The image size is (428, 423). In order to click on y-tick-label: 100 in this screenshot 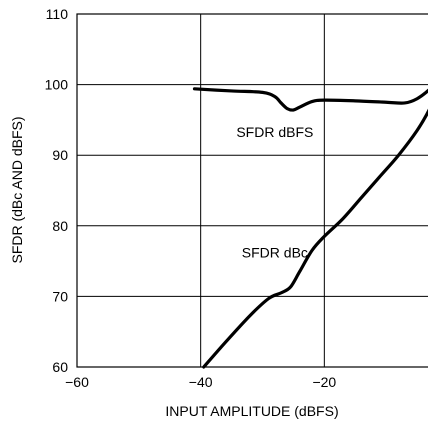, I will do `click(57, 85)`.